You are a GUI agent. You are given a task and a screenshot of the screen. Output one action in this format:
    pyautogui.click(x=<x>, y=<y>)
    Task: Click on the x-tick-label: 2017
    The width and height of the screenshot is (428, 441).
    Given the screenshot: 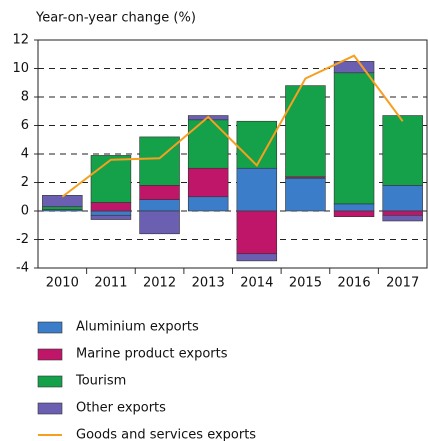 What is the action you would take?
    pyautogui.click(x=402, y=283)
    